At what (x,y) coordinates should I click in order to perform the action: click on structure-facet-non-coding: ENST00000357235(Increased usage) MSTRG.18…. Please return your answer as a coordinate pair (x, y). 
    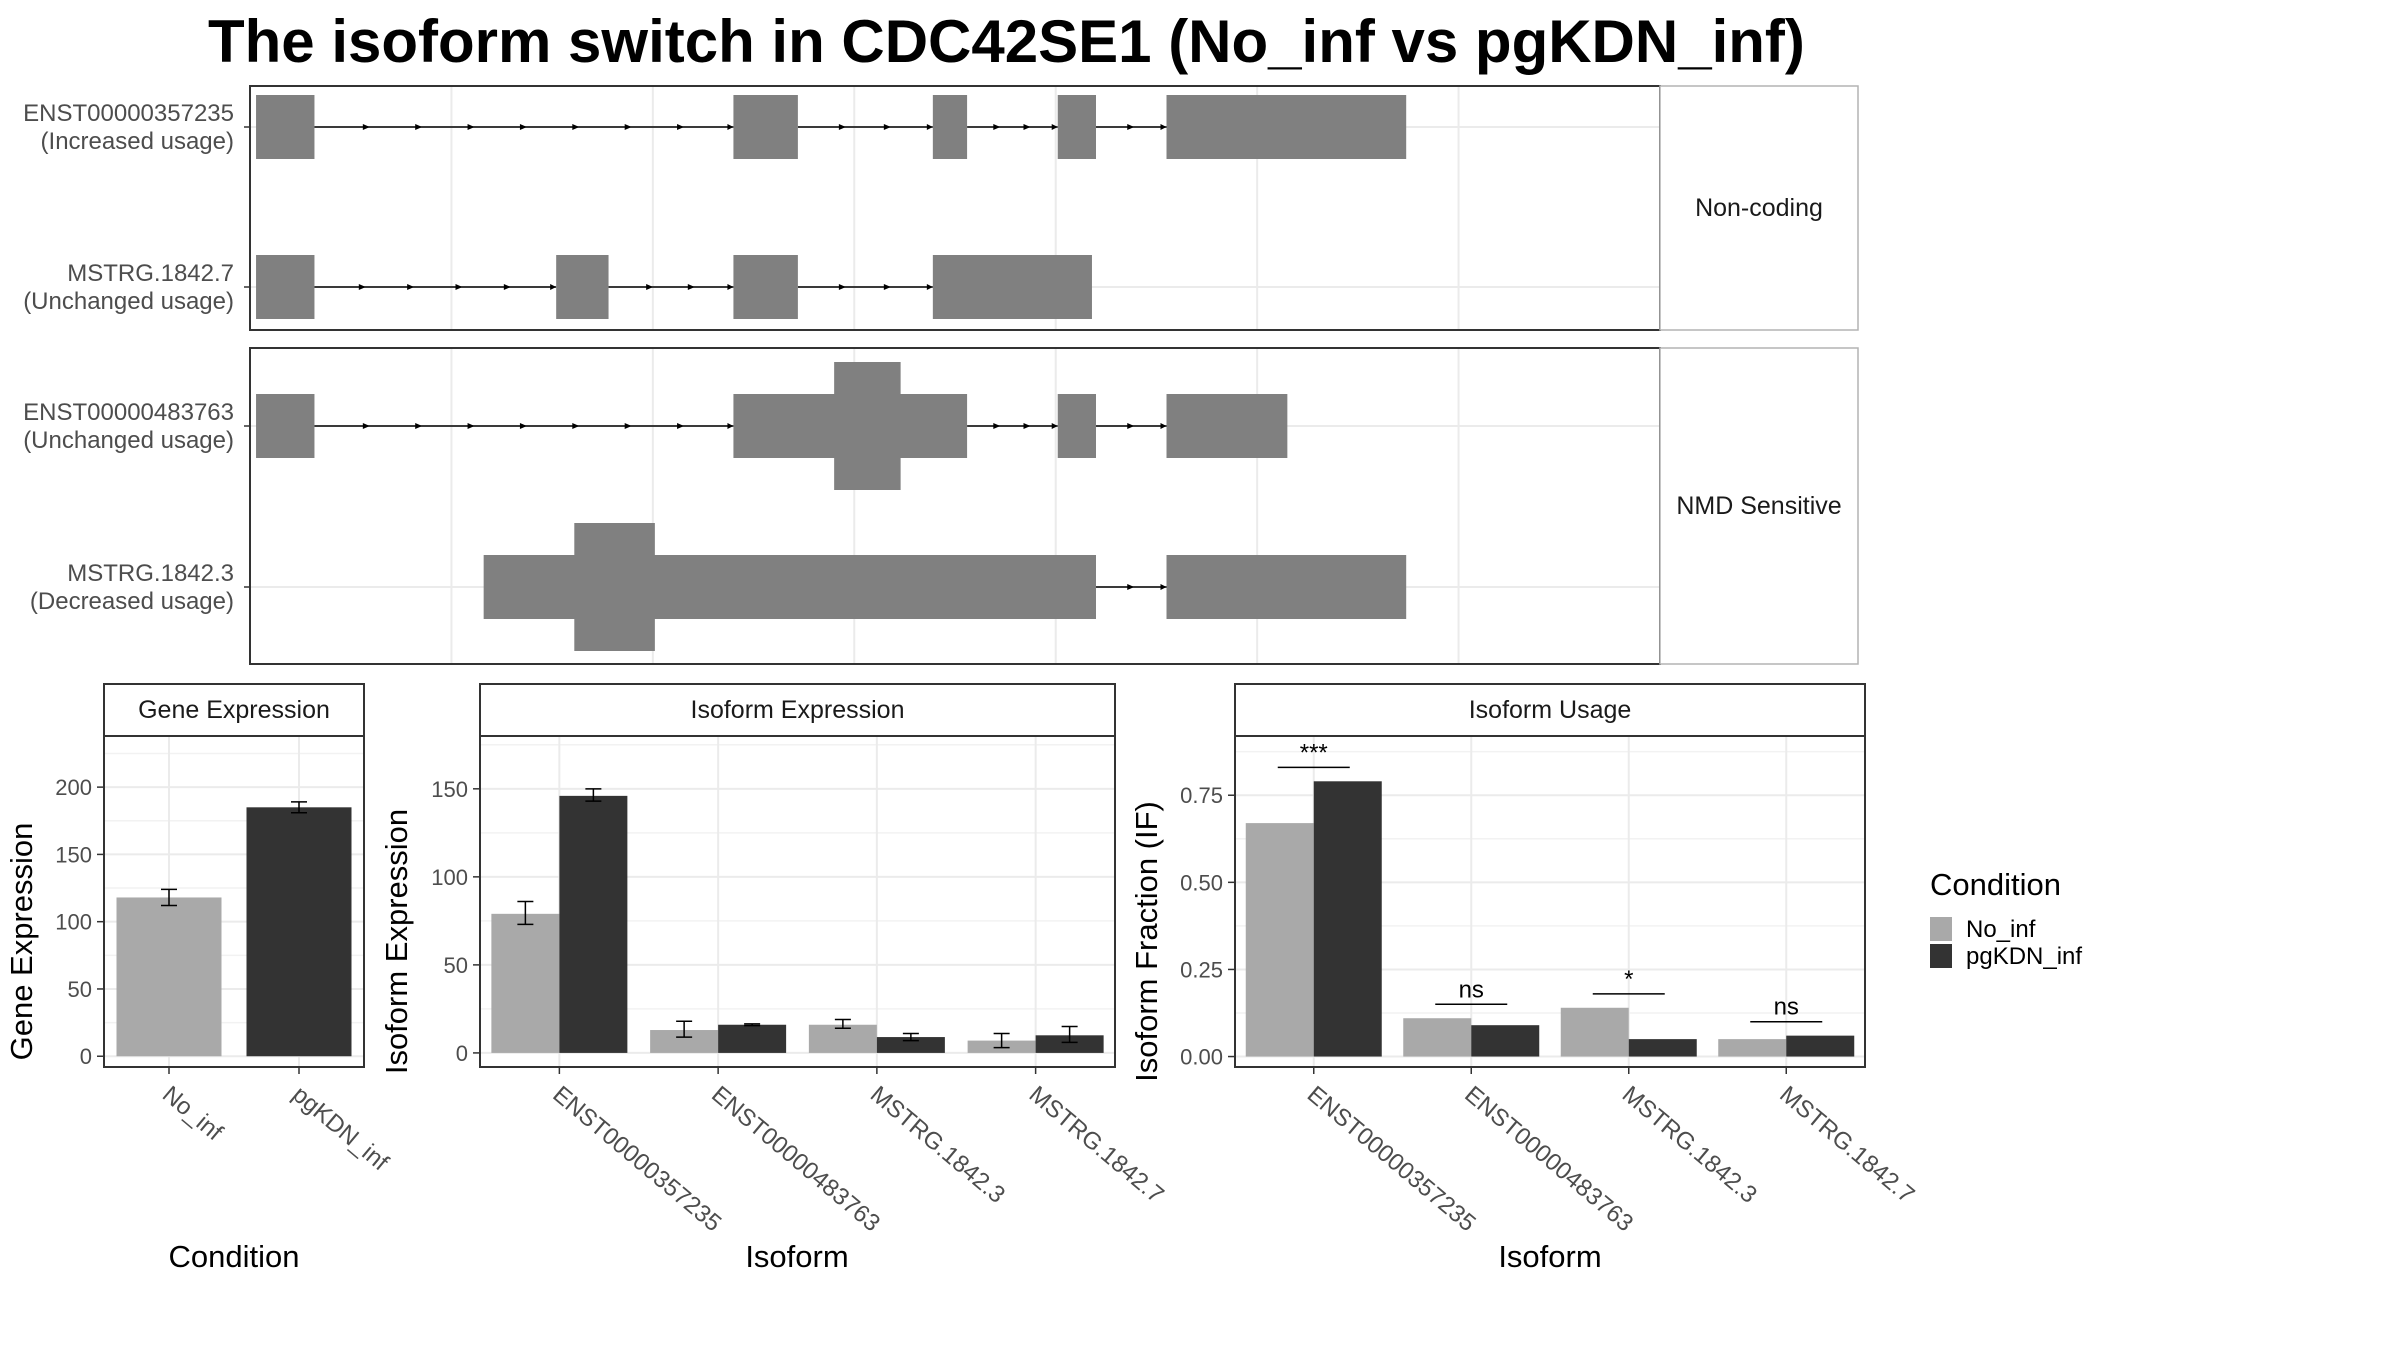
    Looking at the image, I should click on (941, 208).